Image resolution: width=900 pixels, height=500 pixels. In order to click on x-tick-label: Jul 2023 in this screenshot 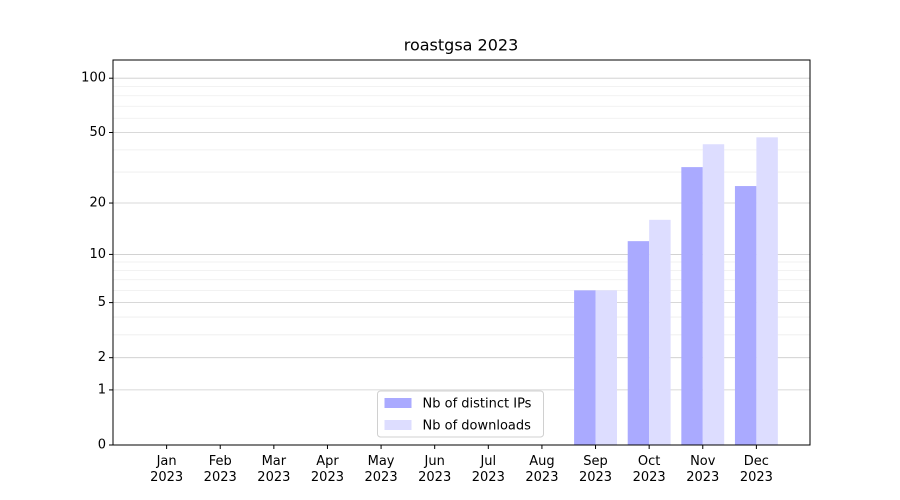, I will do `click(488, 469)`.